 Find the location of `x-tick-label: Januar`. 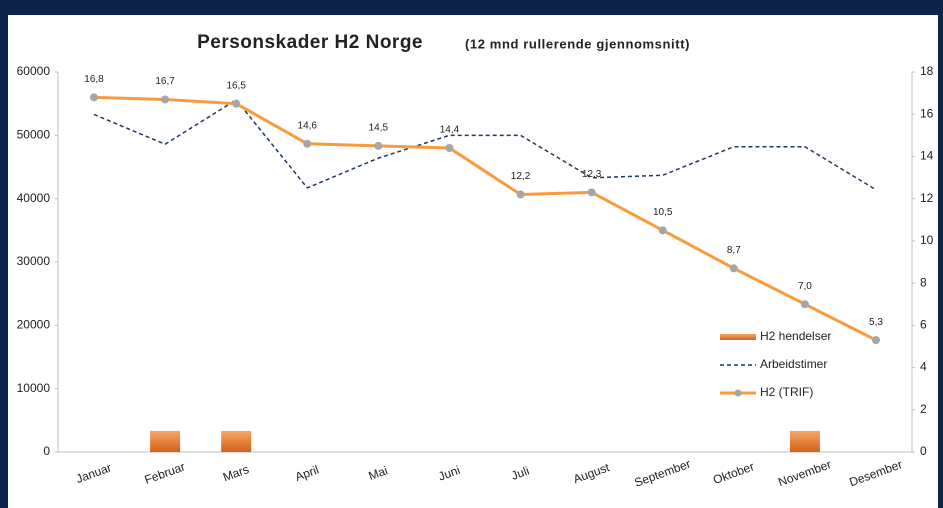

x-tick-label: Januar is located at coordinates (93, 473).